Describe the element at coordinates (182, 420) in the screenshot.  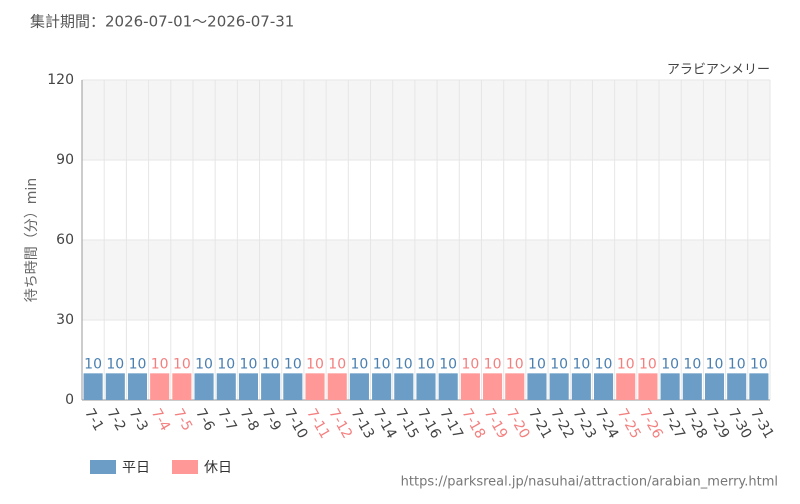
I see `x-tick-label: 7-5` at that location.